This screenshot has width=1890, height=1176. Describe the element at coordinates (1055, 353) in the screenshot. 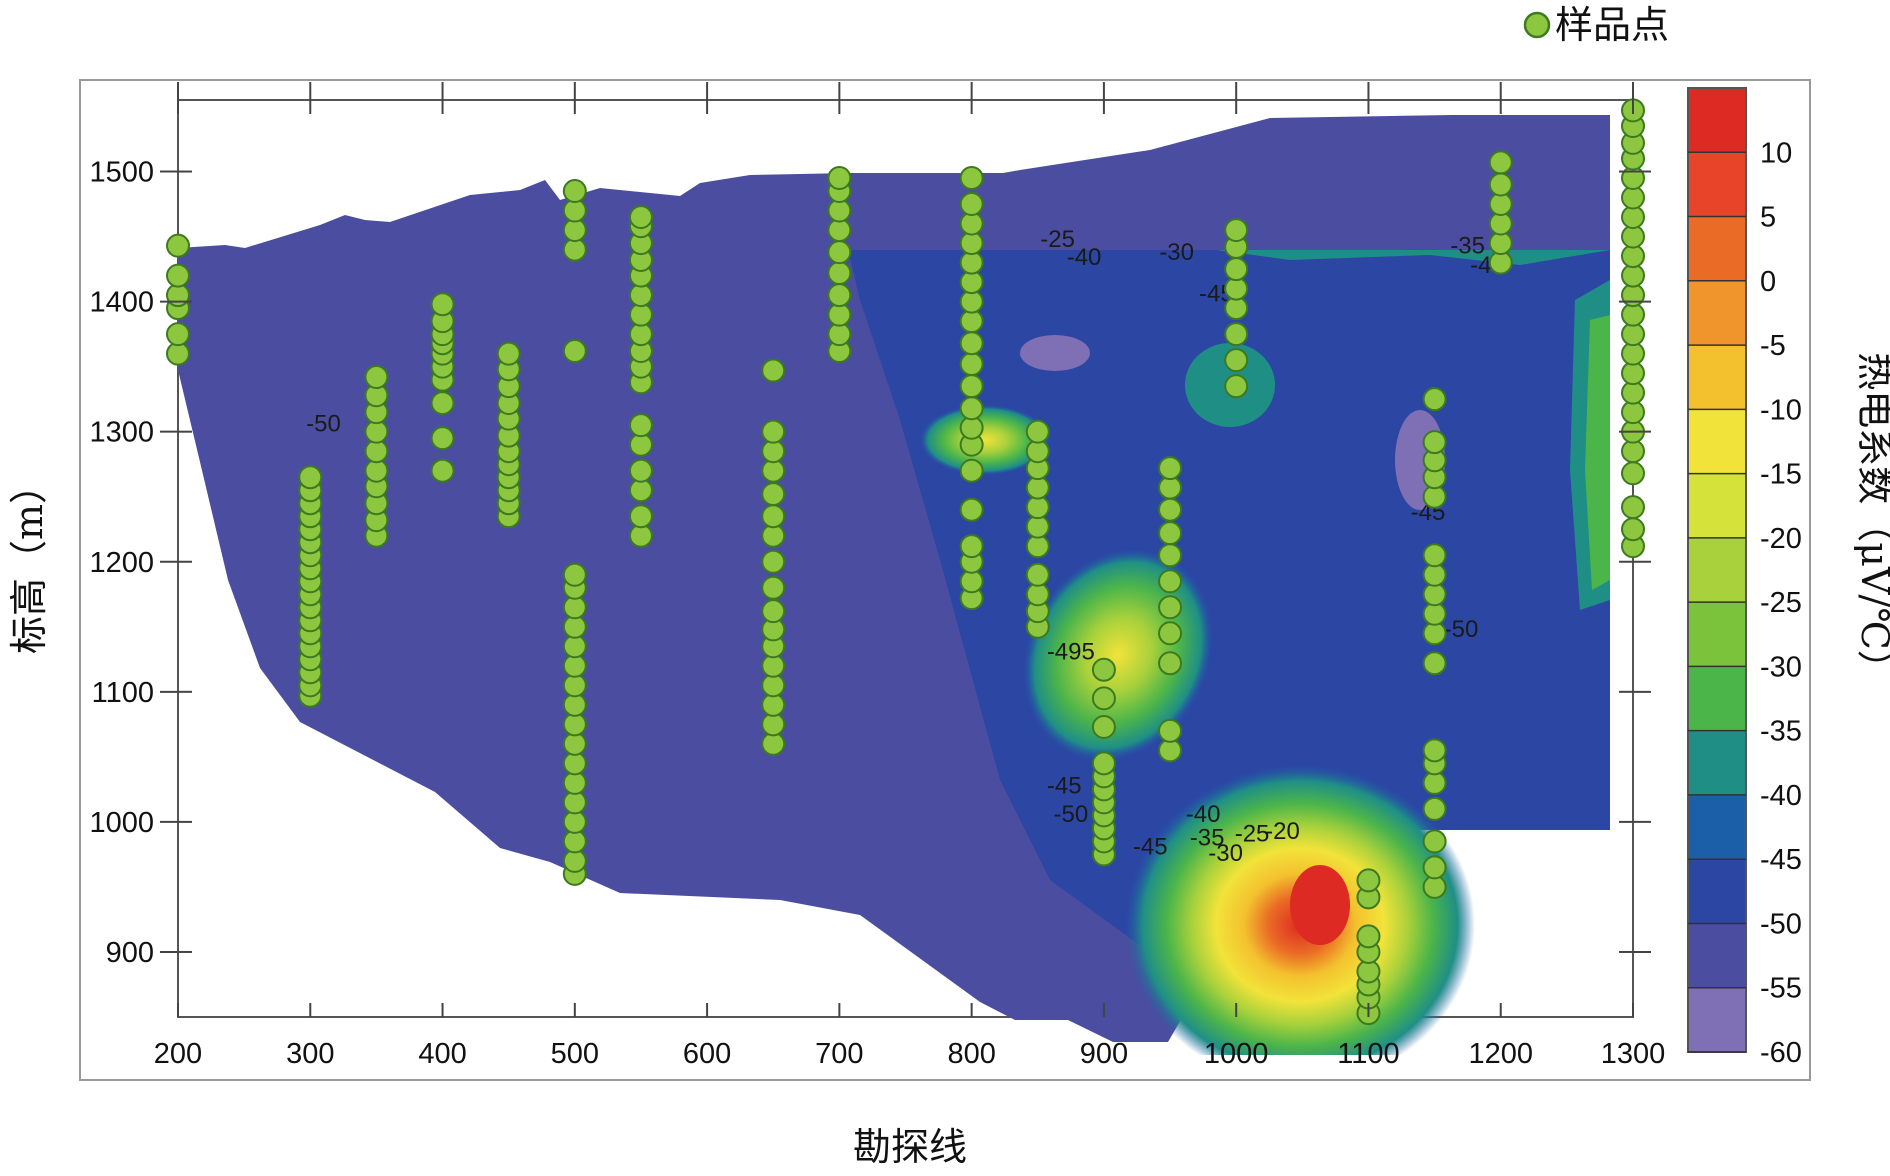

I see `field-purple-patch` at that location.